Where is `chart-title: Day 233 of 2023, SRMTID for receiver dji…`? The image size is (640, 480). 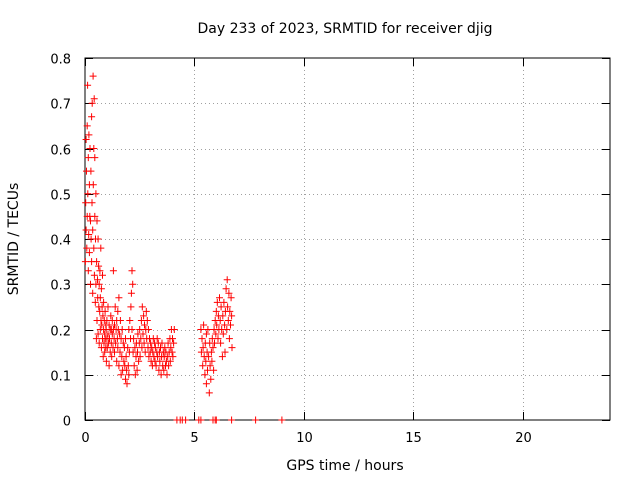 chart-title: Day 233 of 2023, SRMTID for receiver dji… is located at coordinates (345, 29).